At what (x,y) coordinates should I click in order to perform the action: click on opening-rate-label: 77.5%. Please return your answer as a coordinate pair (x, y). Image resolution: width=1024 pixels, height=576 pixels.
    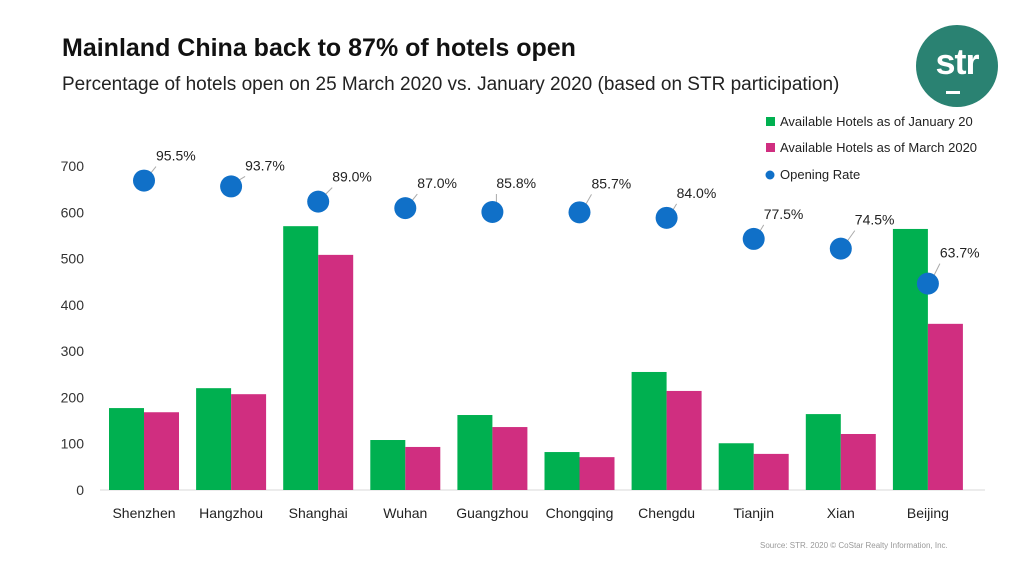
    Looking at the image, I should click on (784, 214).